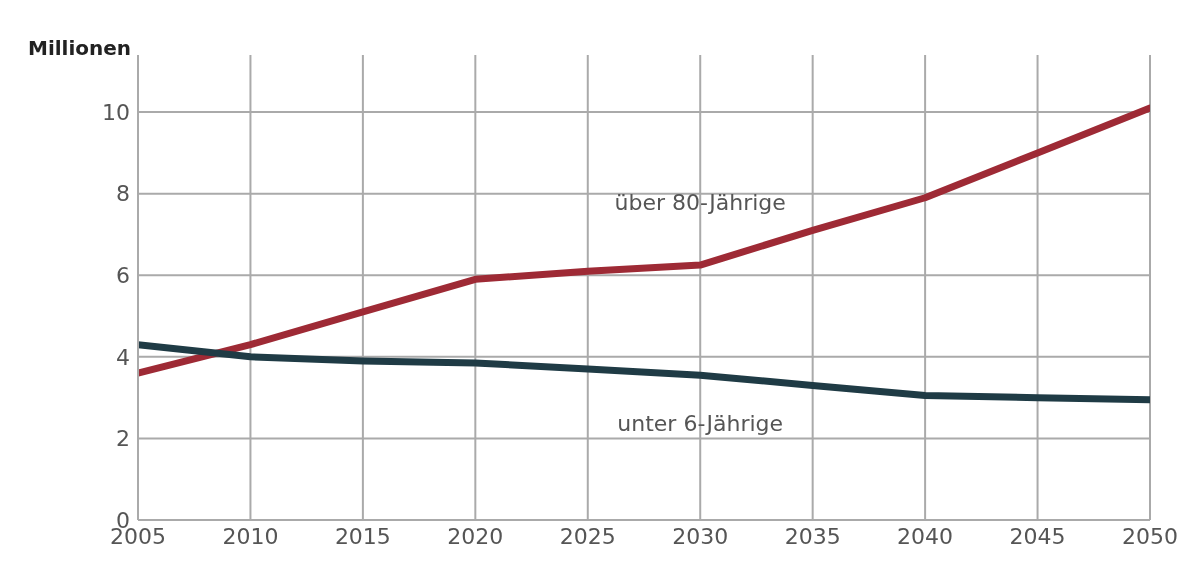 The height and width of the screenshot is (578, 1194). Describe the element at coordinates (700, 423) in the screenshot. I see `series-label: unter 6-Jährige` at that location.